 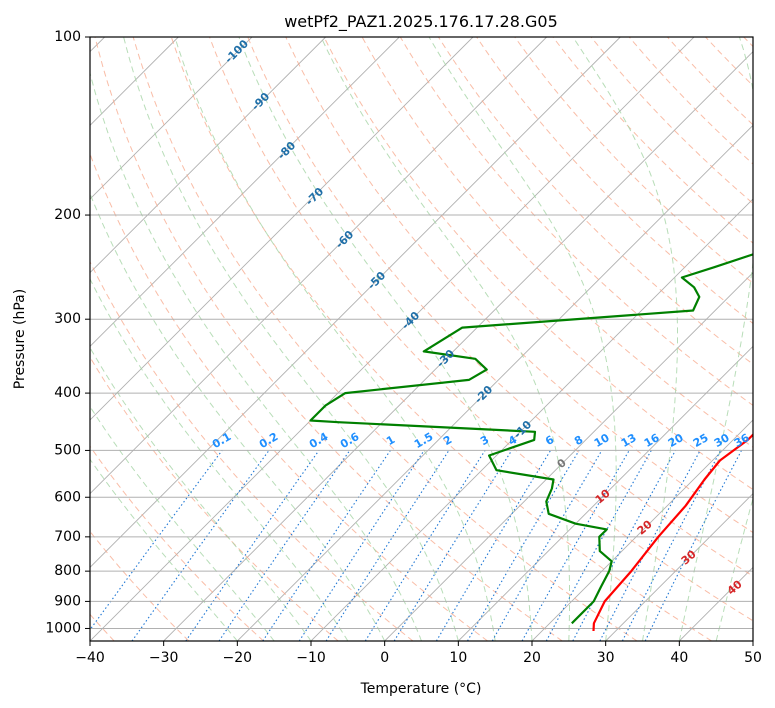 I want to click on mixing-ratio-label: 0.1, so click(x=221, y=440).